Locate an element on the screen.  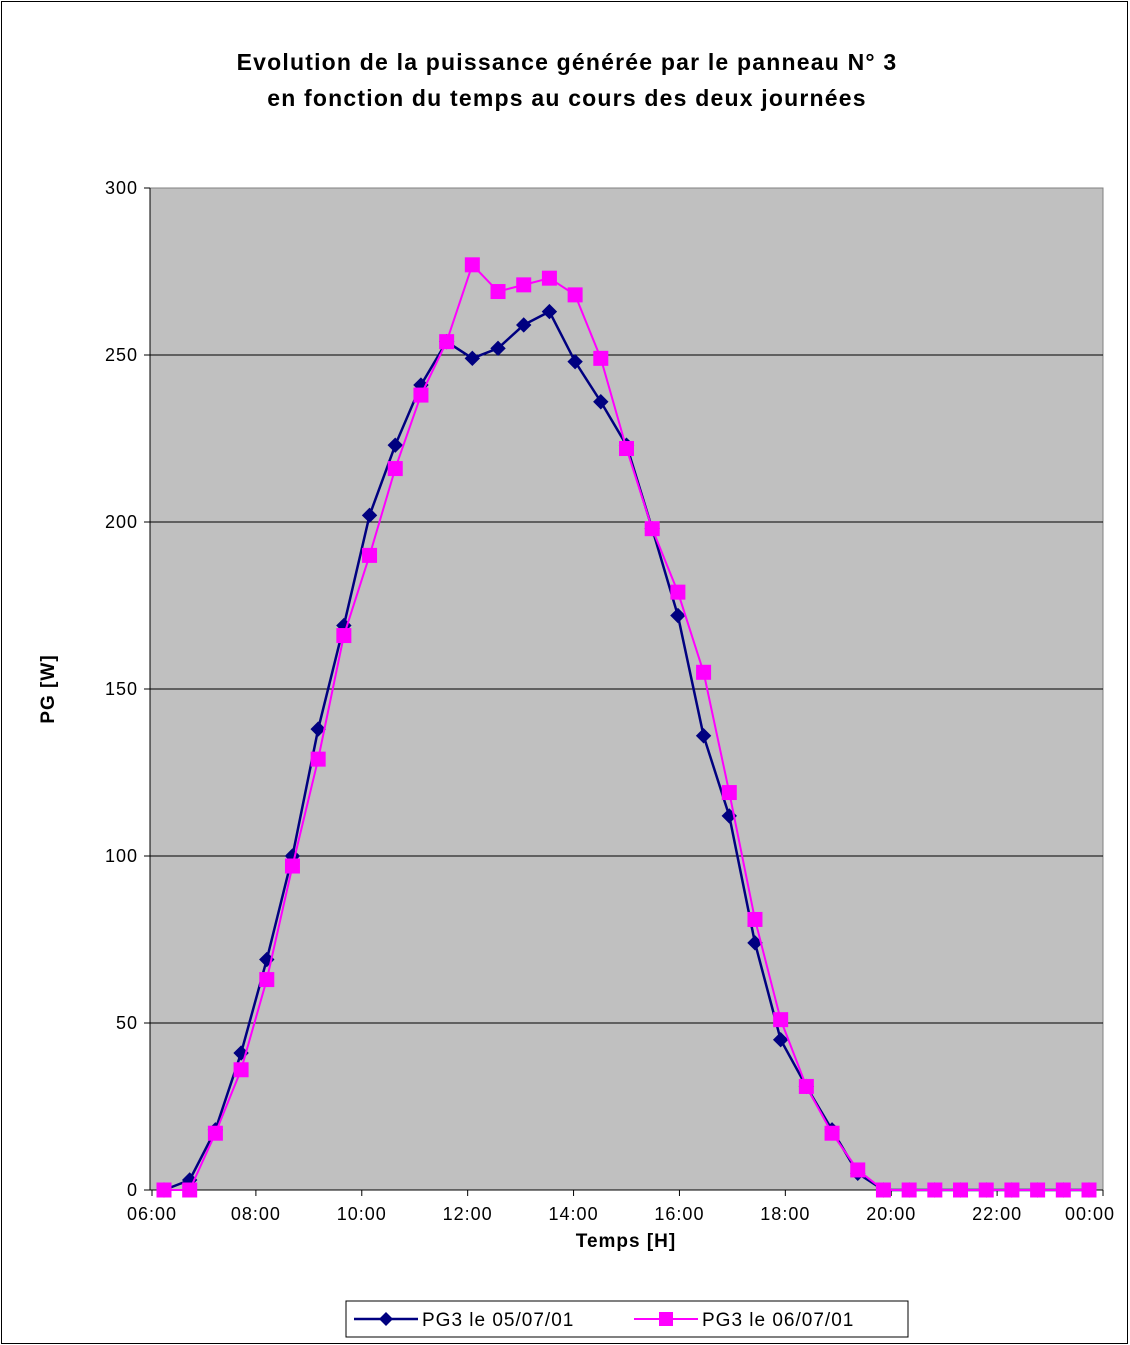
y-tick-label: 300 is located at coordinates (121, 188).